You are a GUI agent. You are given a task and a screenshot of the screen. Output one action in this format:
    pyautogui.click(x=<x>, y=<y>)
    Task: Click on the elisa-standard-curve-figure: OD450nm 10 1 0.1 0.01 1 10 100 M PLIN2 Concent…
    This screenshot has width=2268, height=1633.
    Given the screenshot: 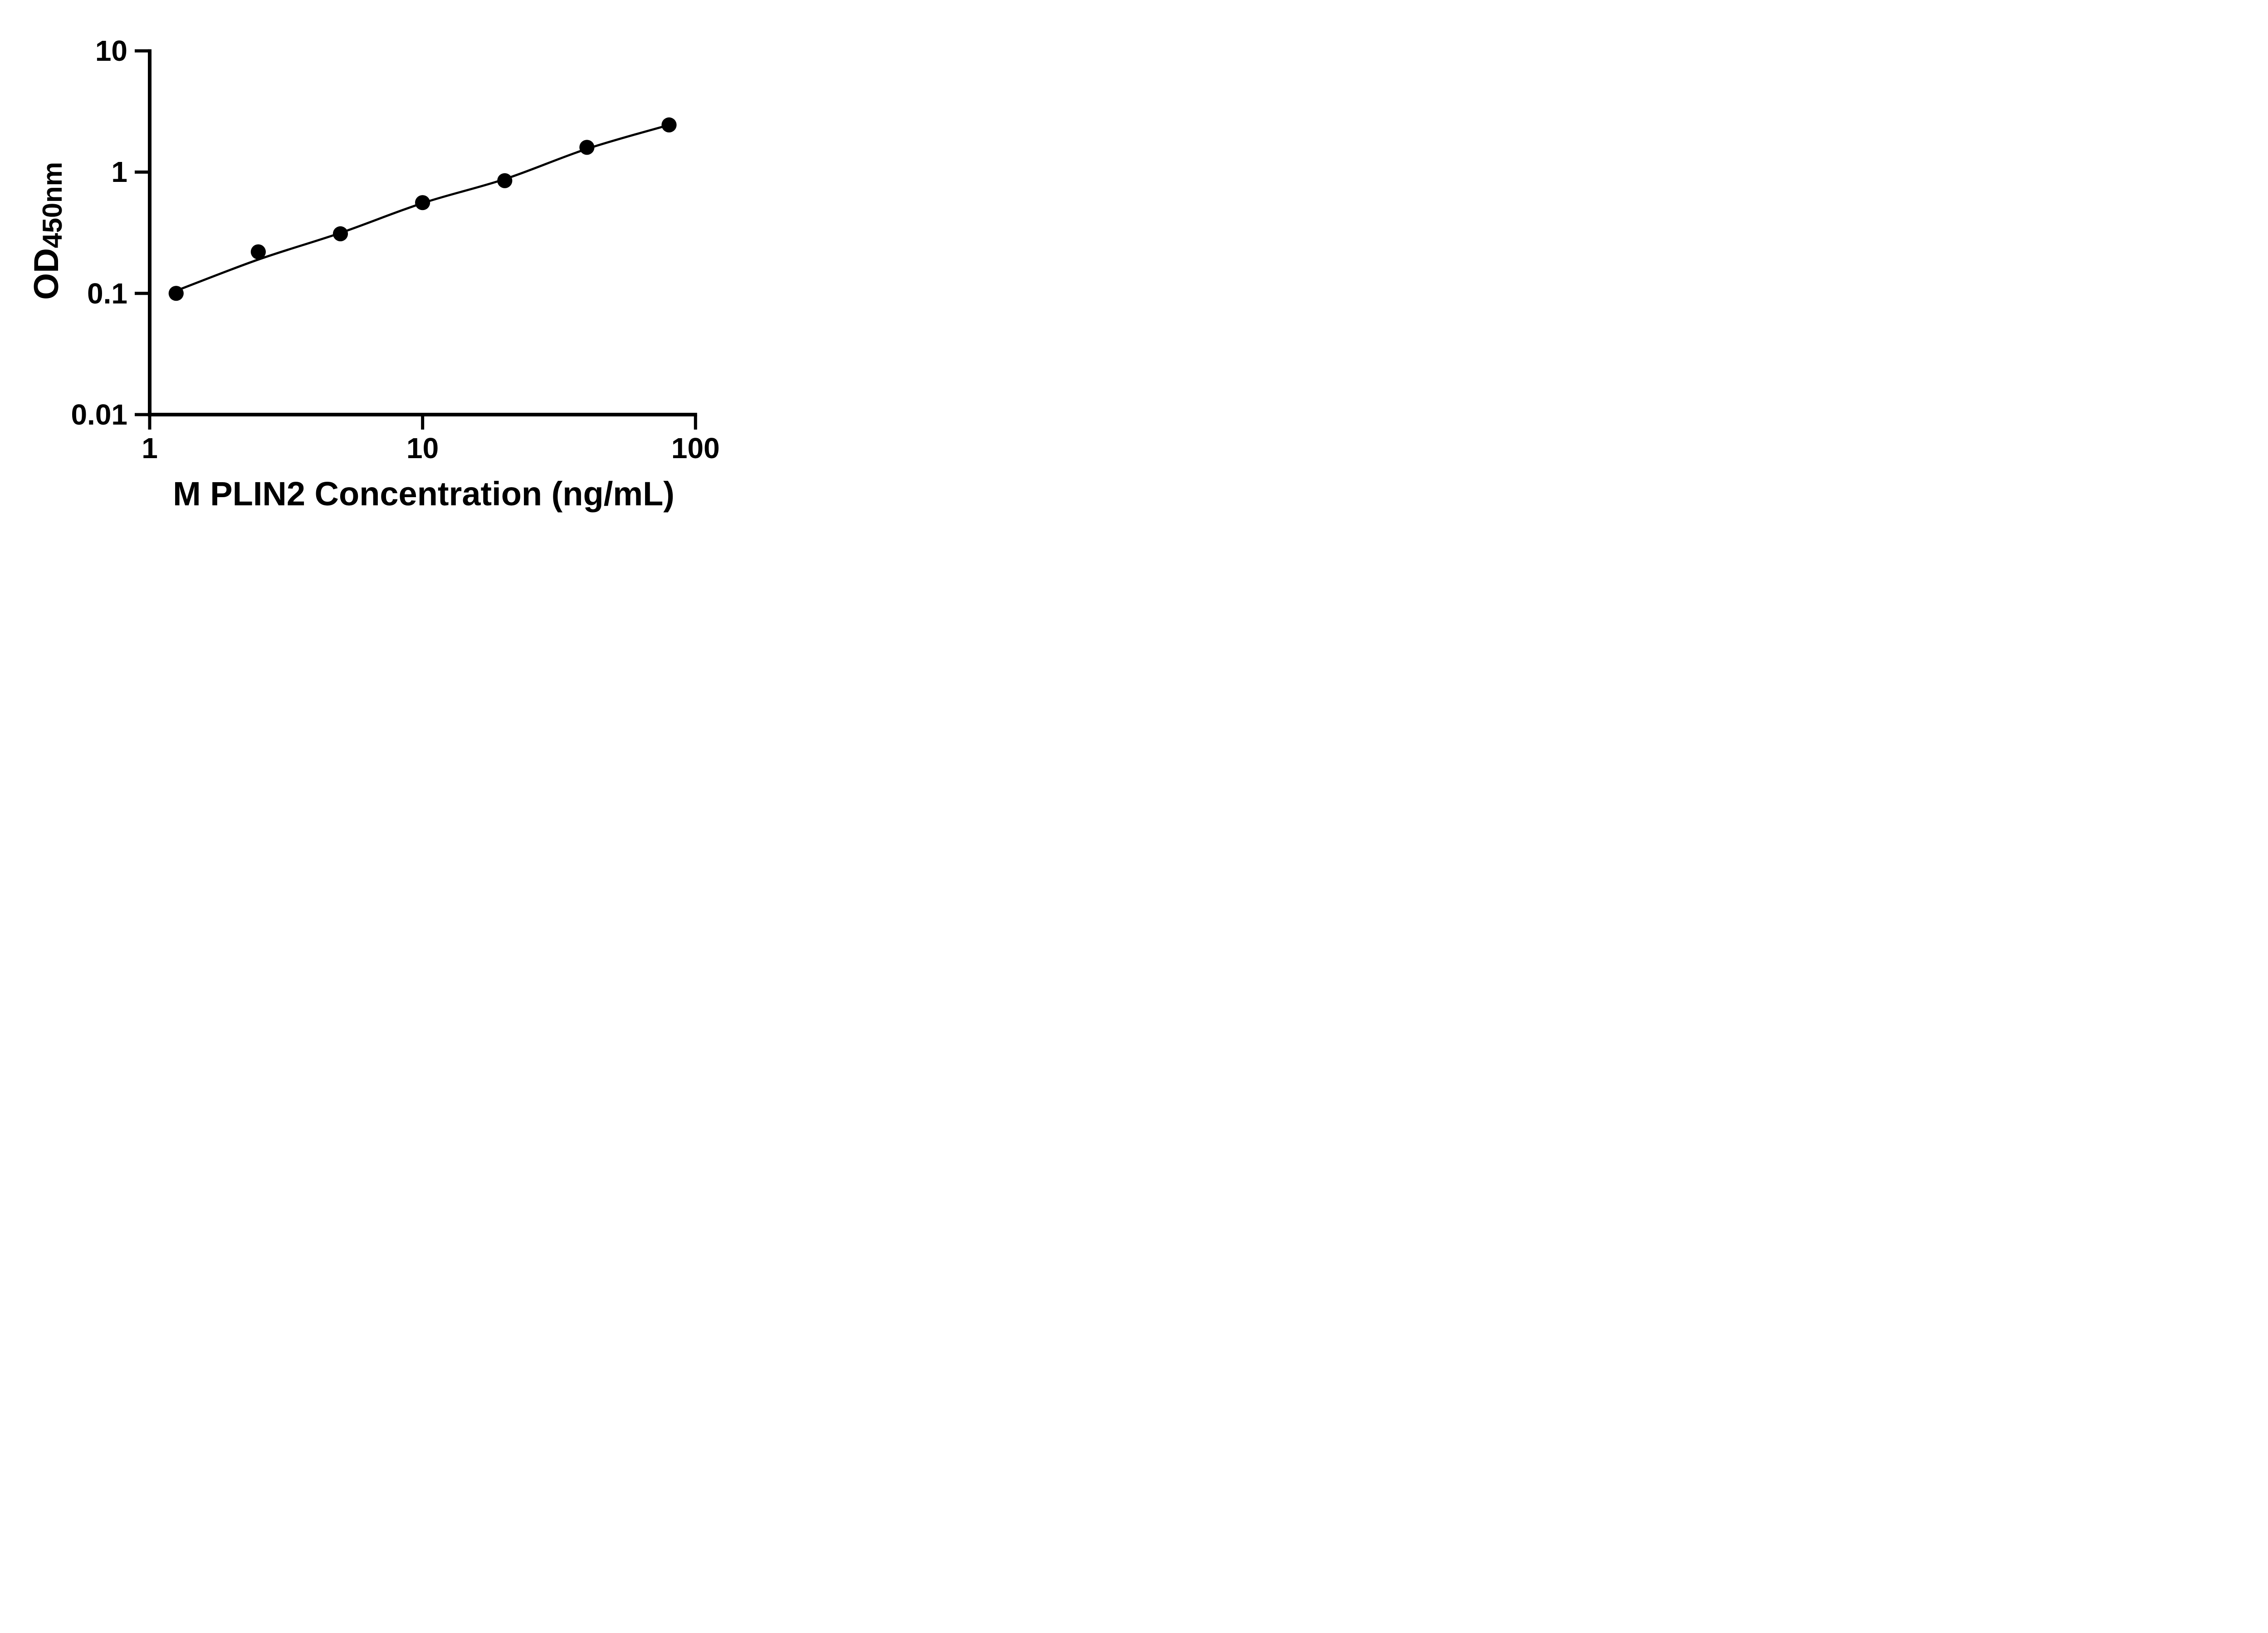 What is the action you would take?
    pyautogui.click(x=388, y=272)
    